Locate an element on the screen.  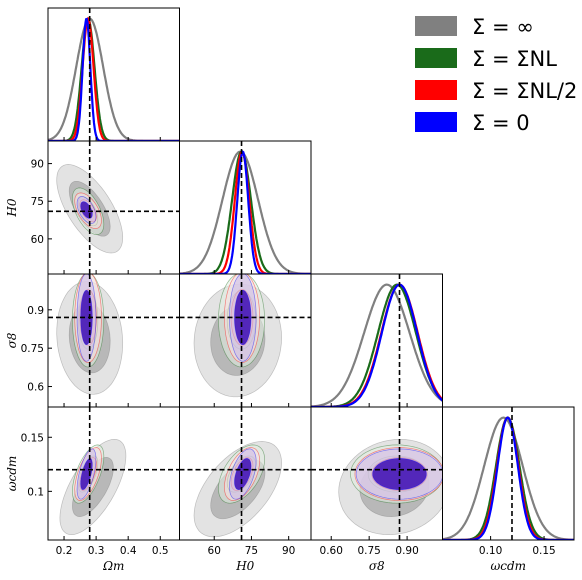
legend-label: Σ = ∞ is located at coordinates (503, 27).